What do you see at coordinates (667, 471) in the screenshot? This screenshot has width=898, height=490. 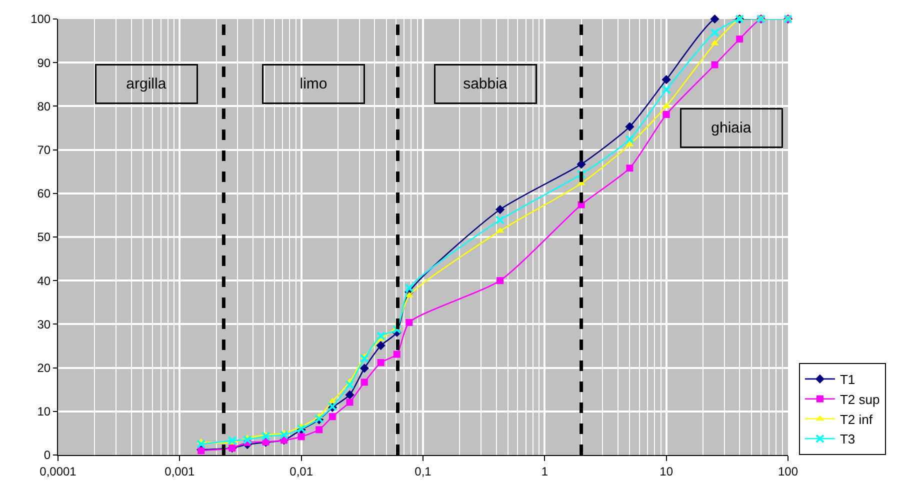 I see `x-tick-label: 10` at bounding box center [667, 471].